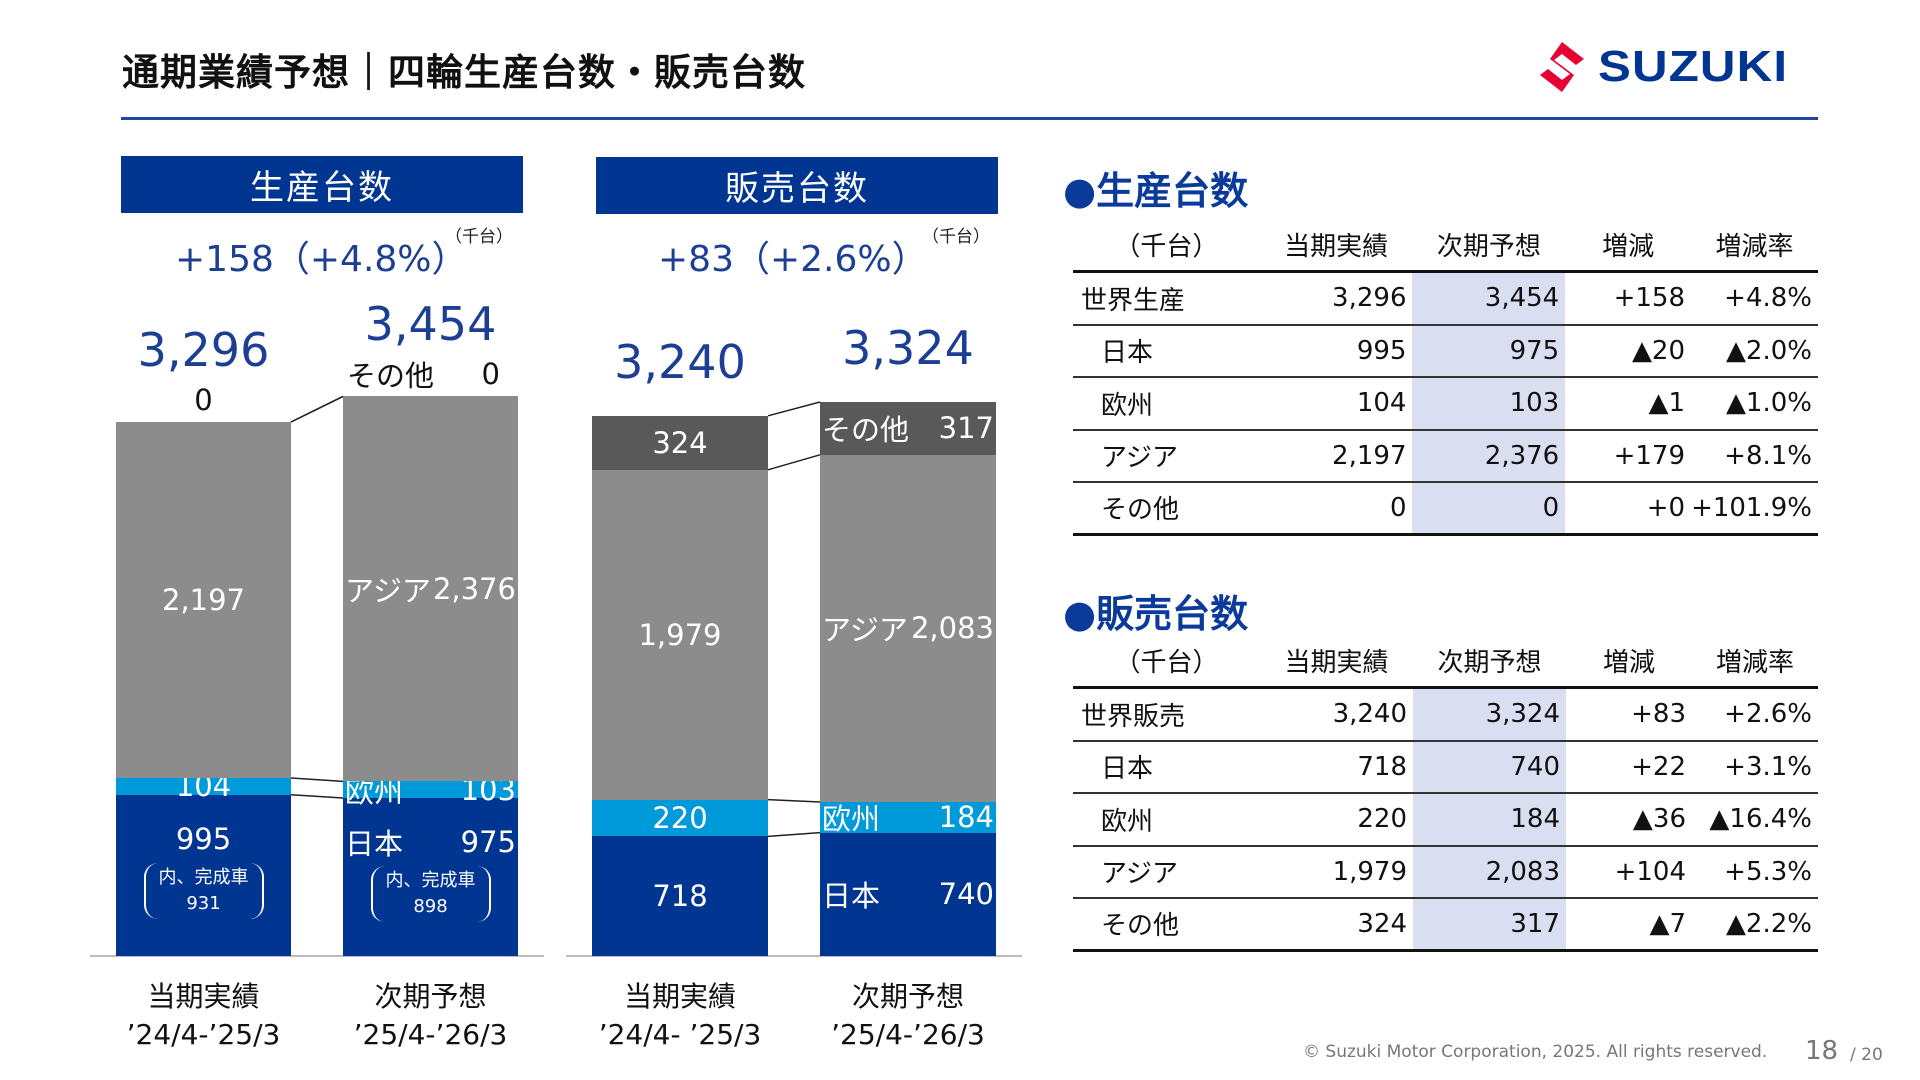 The width and height of the screenshot is (1920, 1080). Describe the element at coordinates (1866, 1055) in the screenshot. I see `page-total: / 20` at that location.